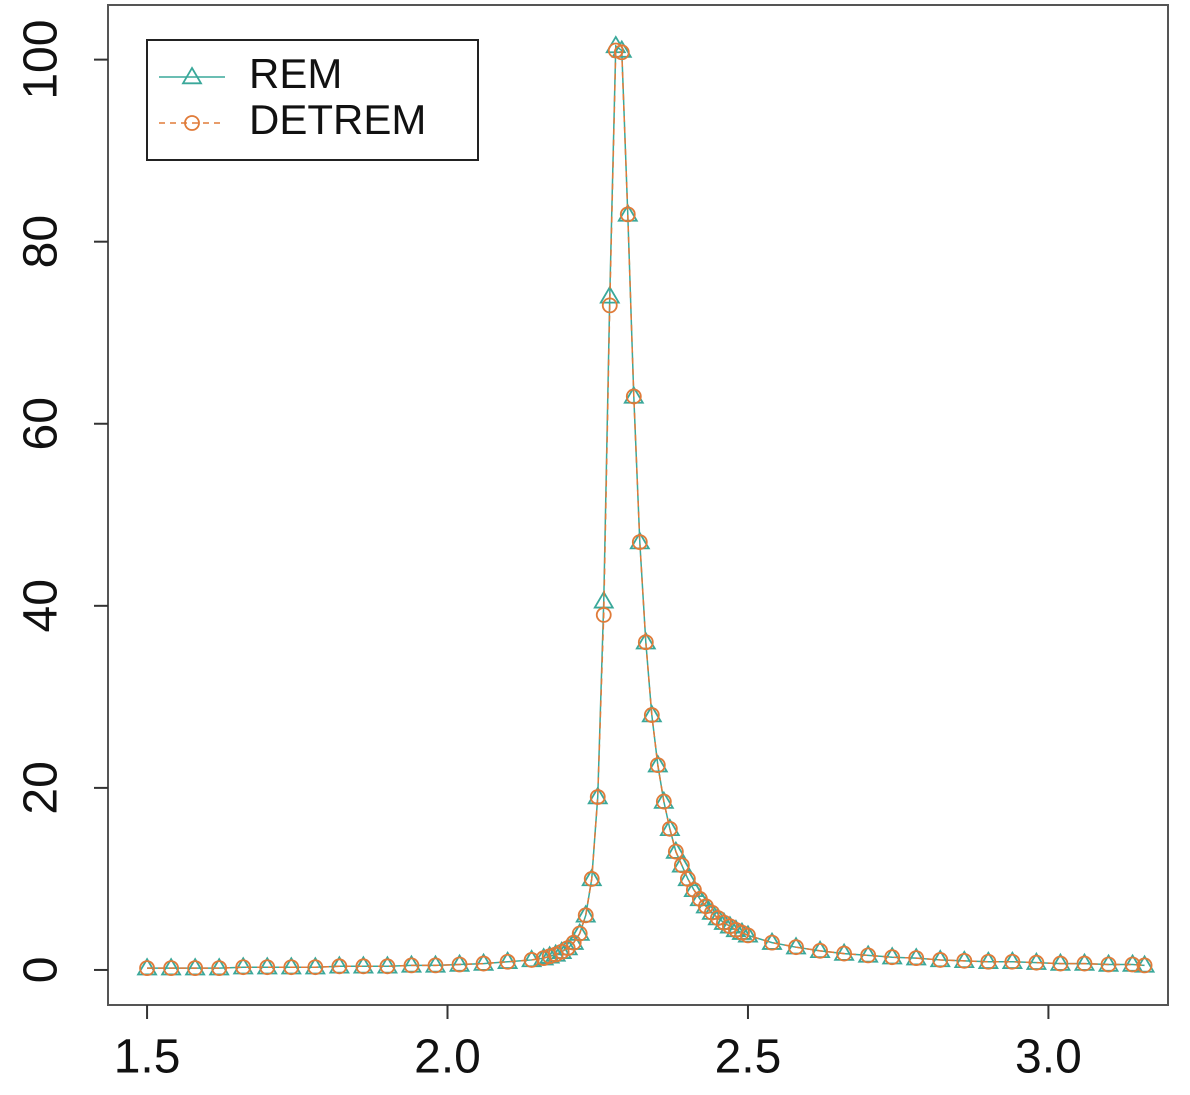  I want to click on y-tick-label: 0, so click(41, 970).